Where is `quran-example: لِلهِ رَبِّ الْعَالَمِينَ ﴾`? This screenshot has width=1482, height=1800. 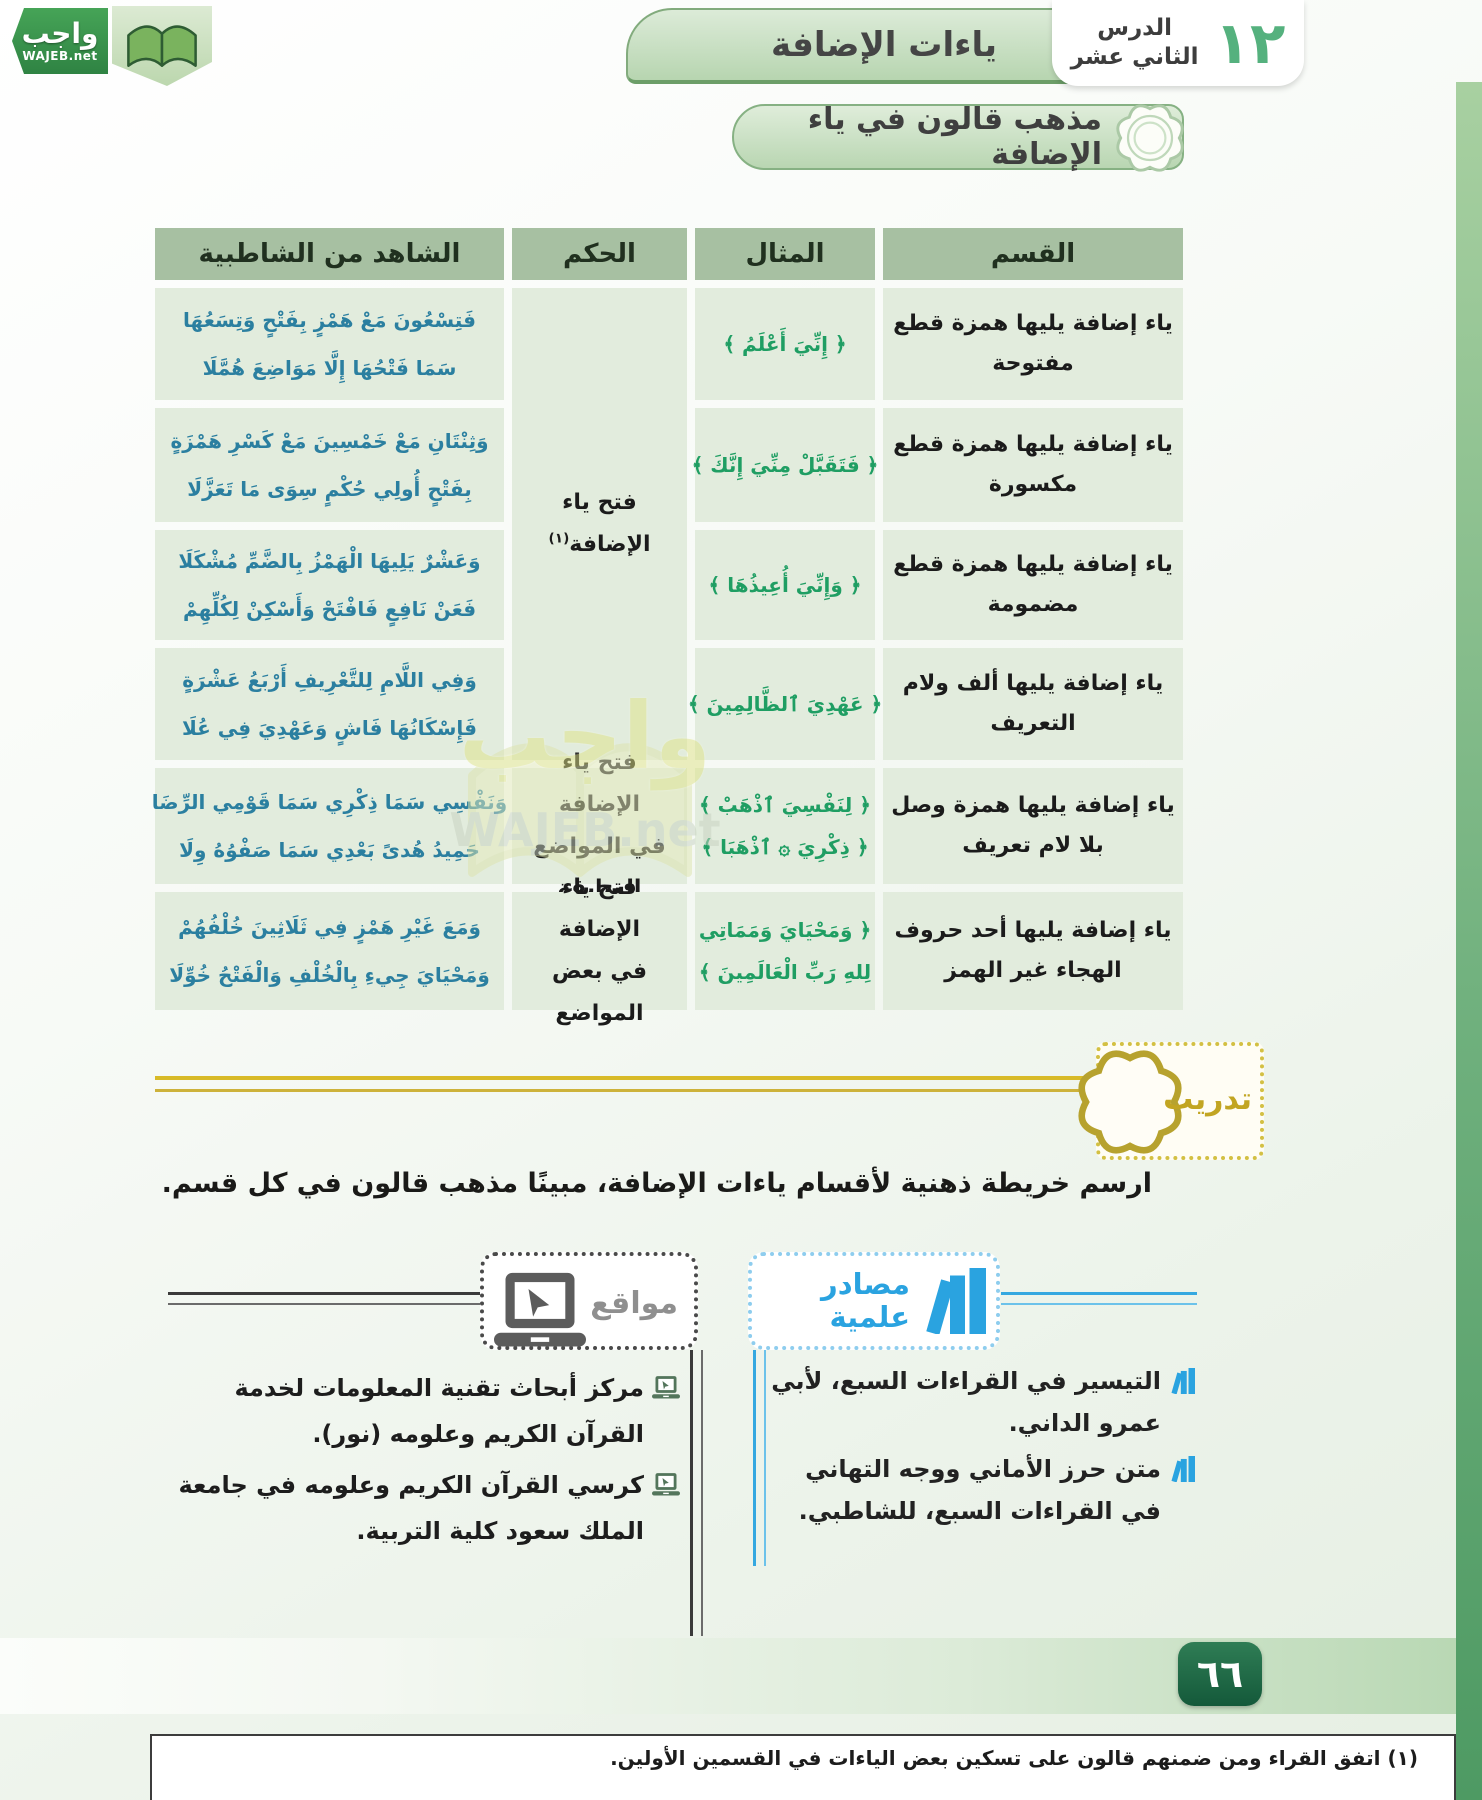
quran-example: لِلهِ رَبِّ الْعَالَمِينَ ﴾ is located at coordinates (785, 972).